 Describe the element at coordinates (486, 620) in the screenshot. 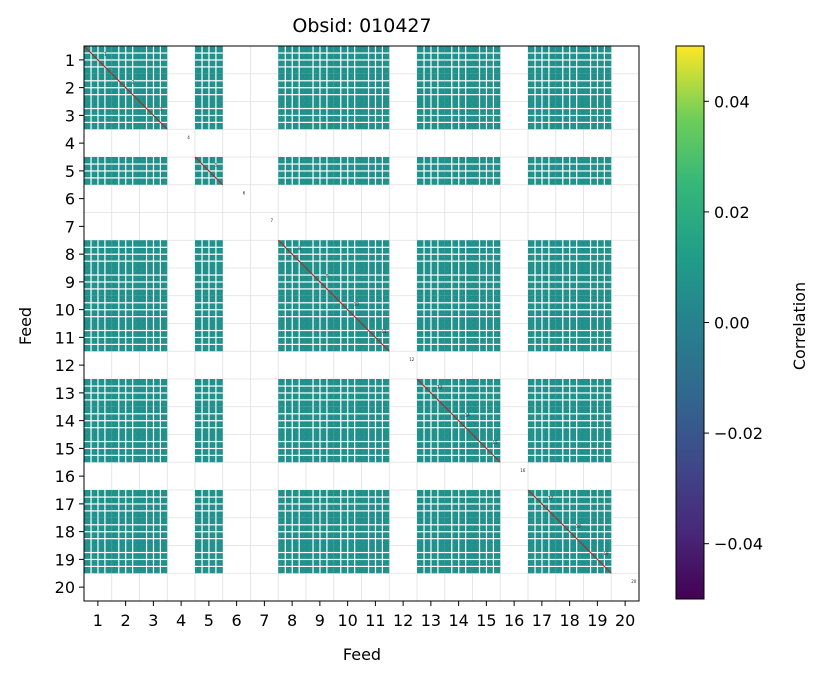

I see `x-tick-label: 15` at that location.